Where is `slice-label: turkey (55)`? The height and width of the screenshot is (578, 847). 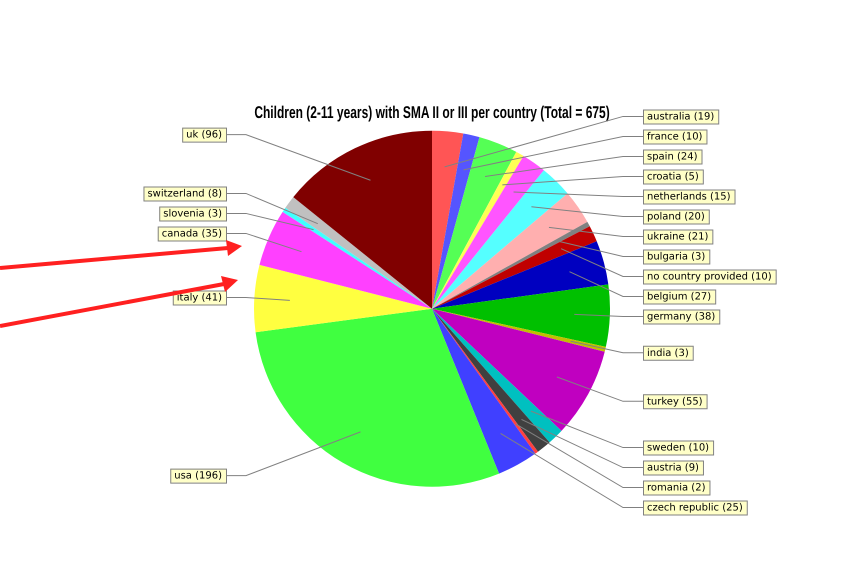
slice-label: turkey (55) is located at coordinates (675, 402).